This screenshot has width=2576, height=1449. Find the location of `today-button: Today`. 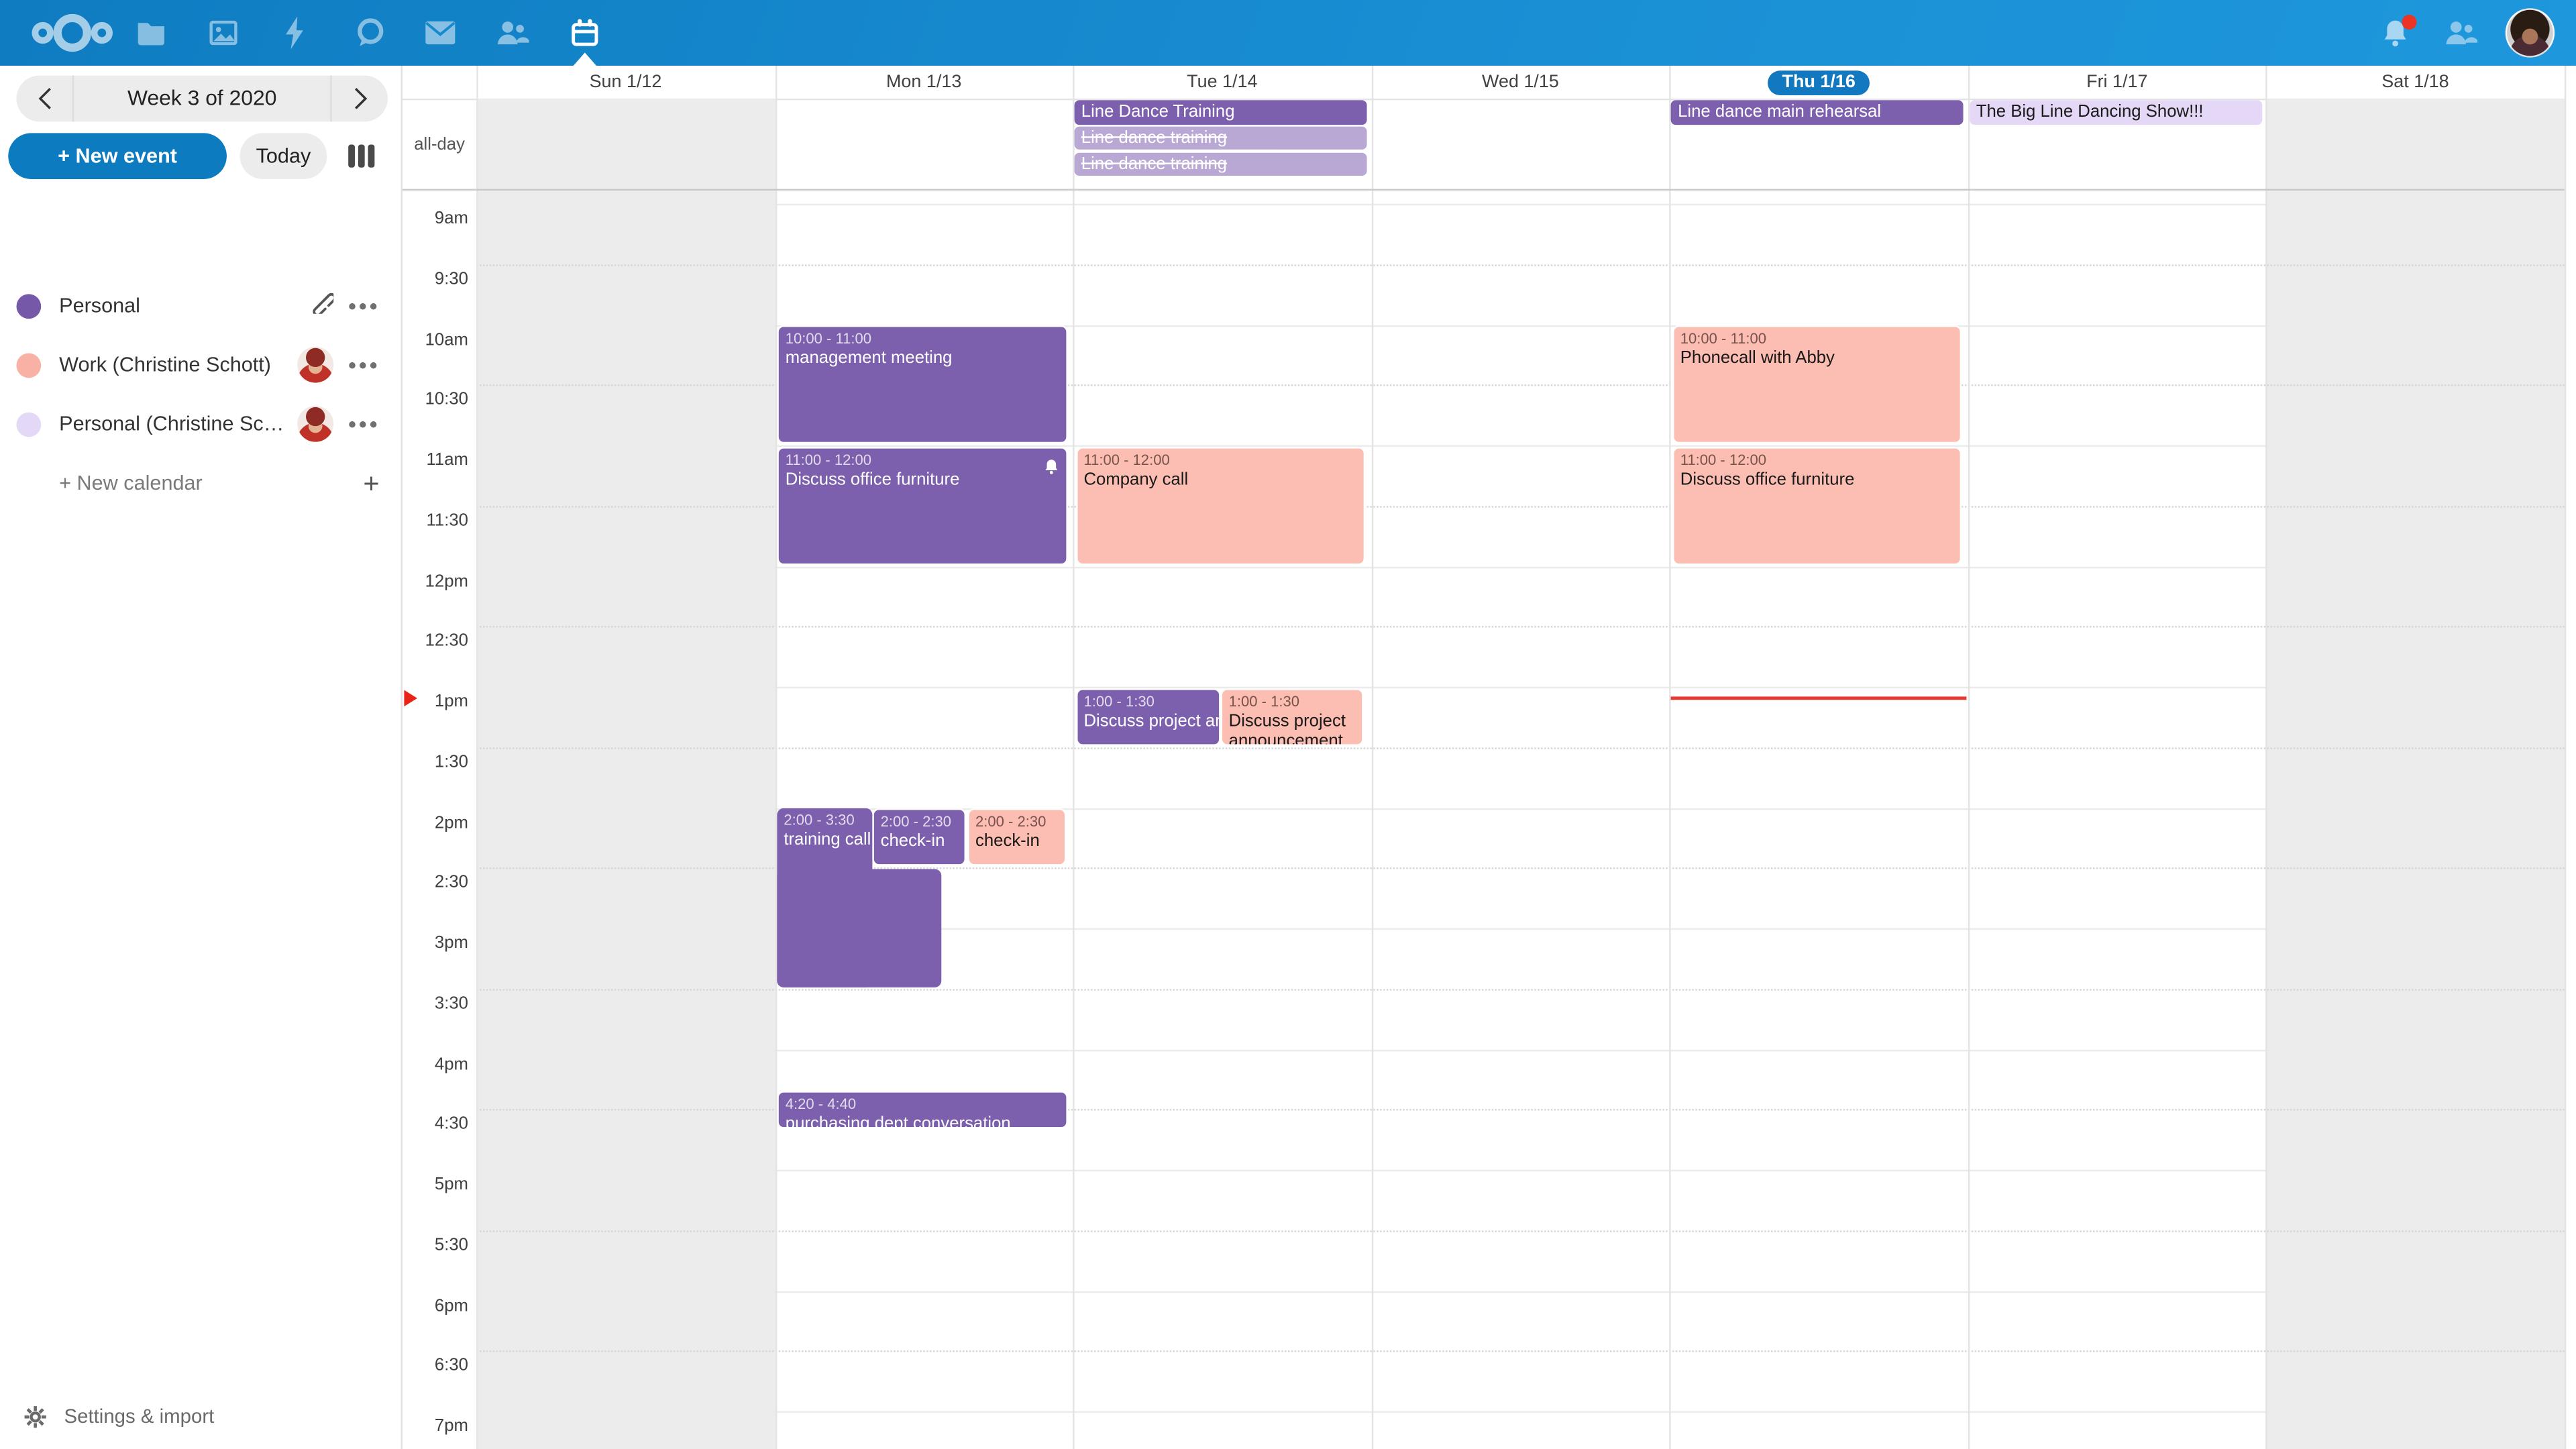

today-button: Today is located at coordinates (283, 156).